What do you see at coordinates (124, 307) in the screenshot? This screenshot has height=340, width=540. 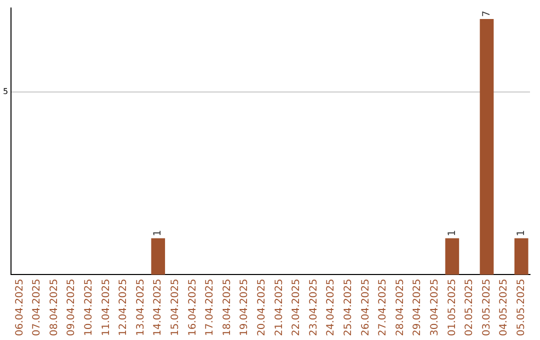 I see `x-tick-label: 12.04.2025` at bounding box center [124, 307].